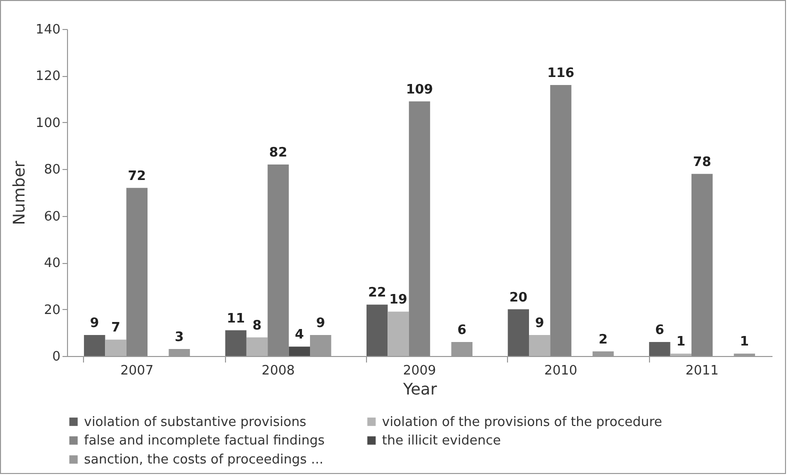 The image size is (788, 476). Describe the element at coordinates (52, 264) in the screenshot. I see `y-tick-label: 40` at that location.